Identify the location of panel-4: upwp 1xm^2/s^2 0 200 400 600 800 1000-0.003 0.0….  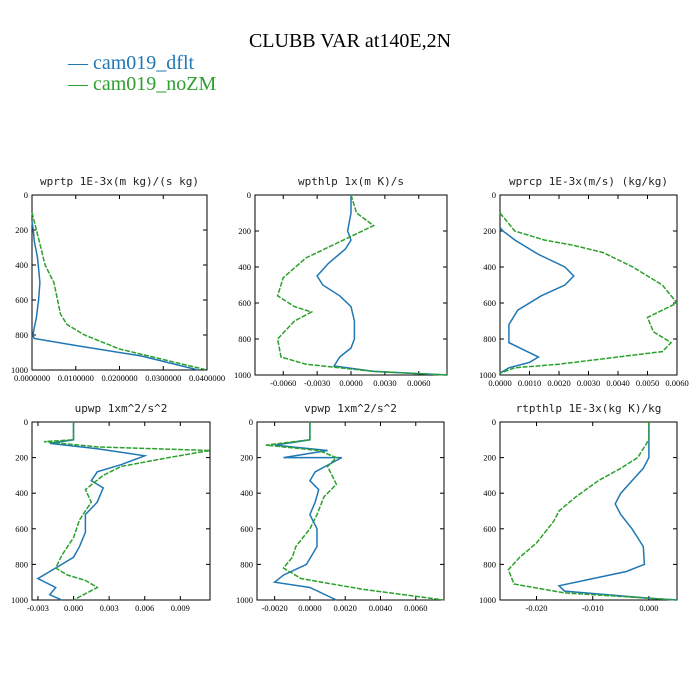
(111, 507).